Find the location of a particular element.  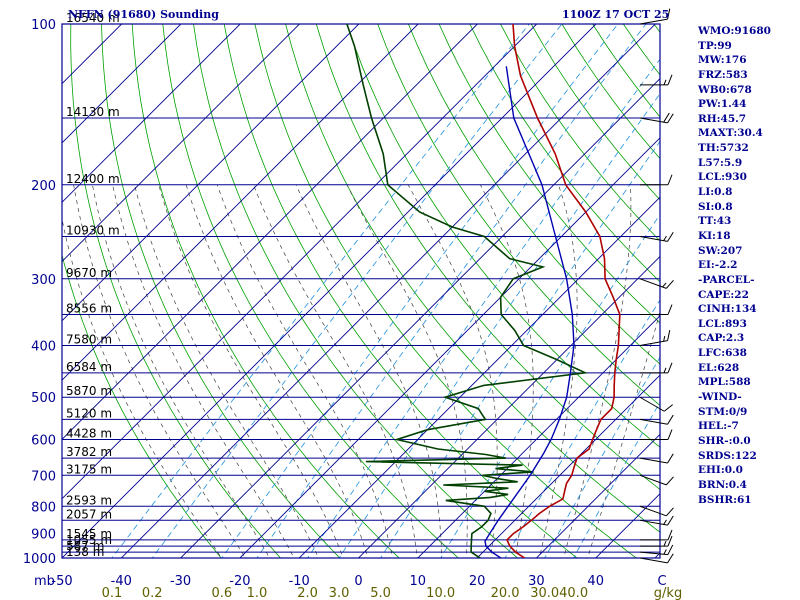

temperature-tick-label: -50 is located at coordinates (61, 581).